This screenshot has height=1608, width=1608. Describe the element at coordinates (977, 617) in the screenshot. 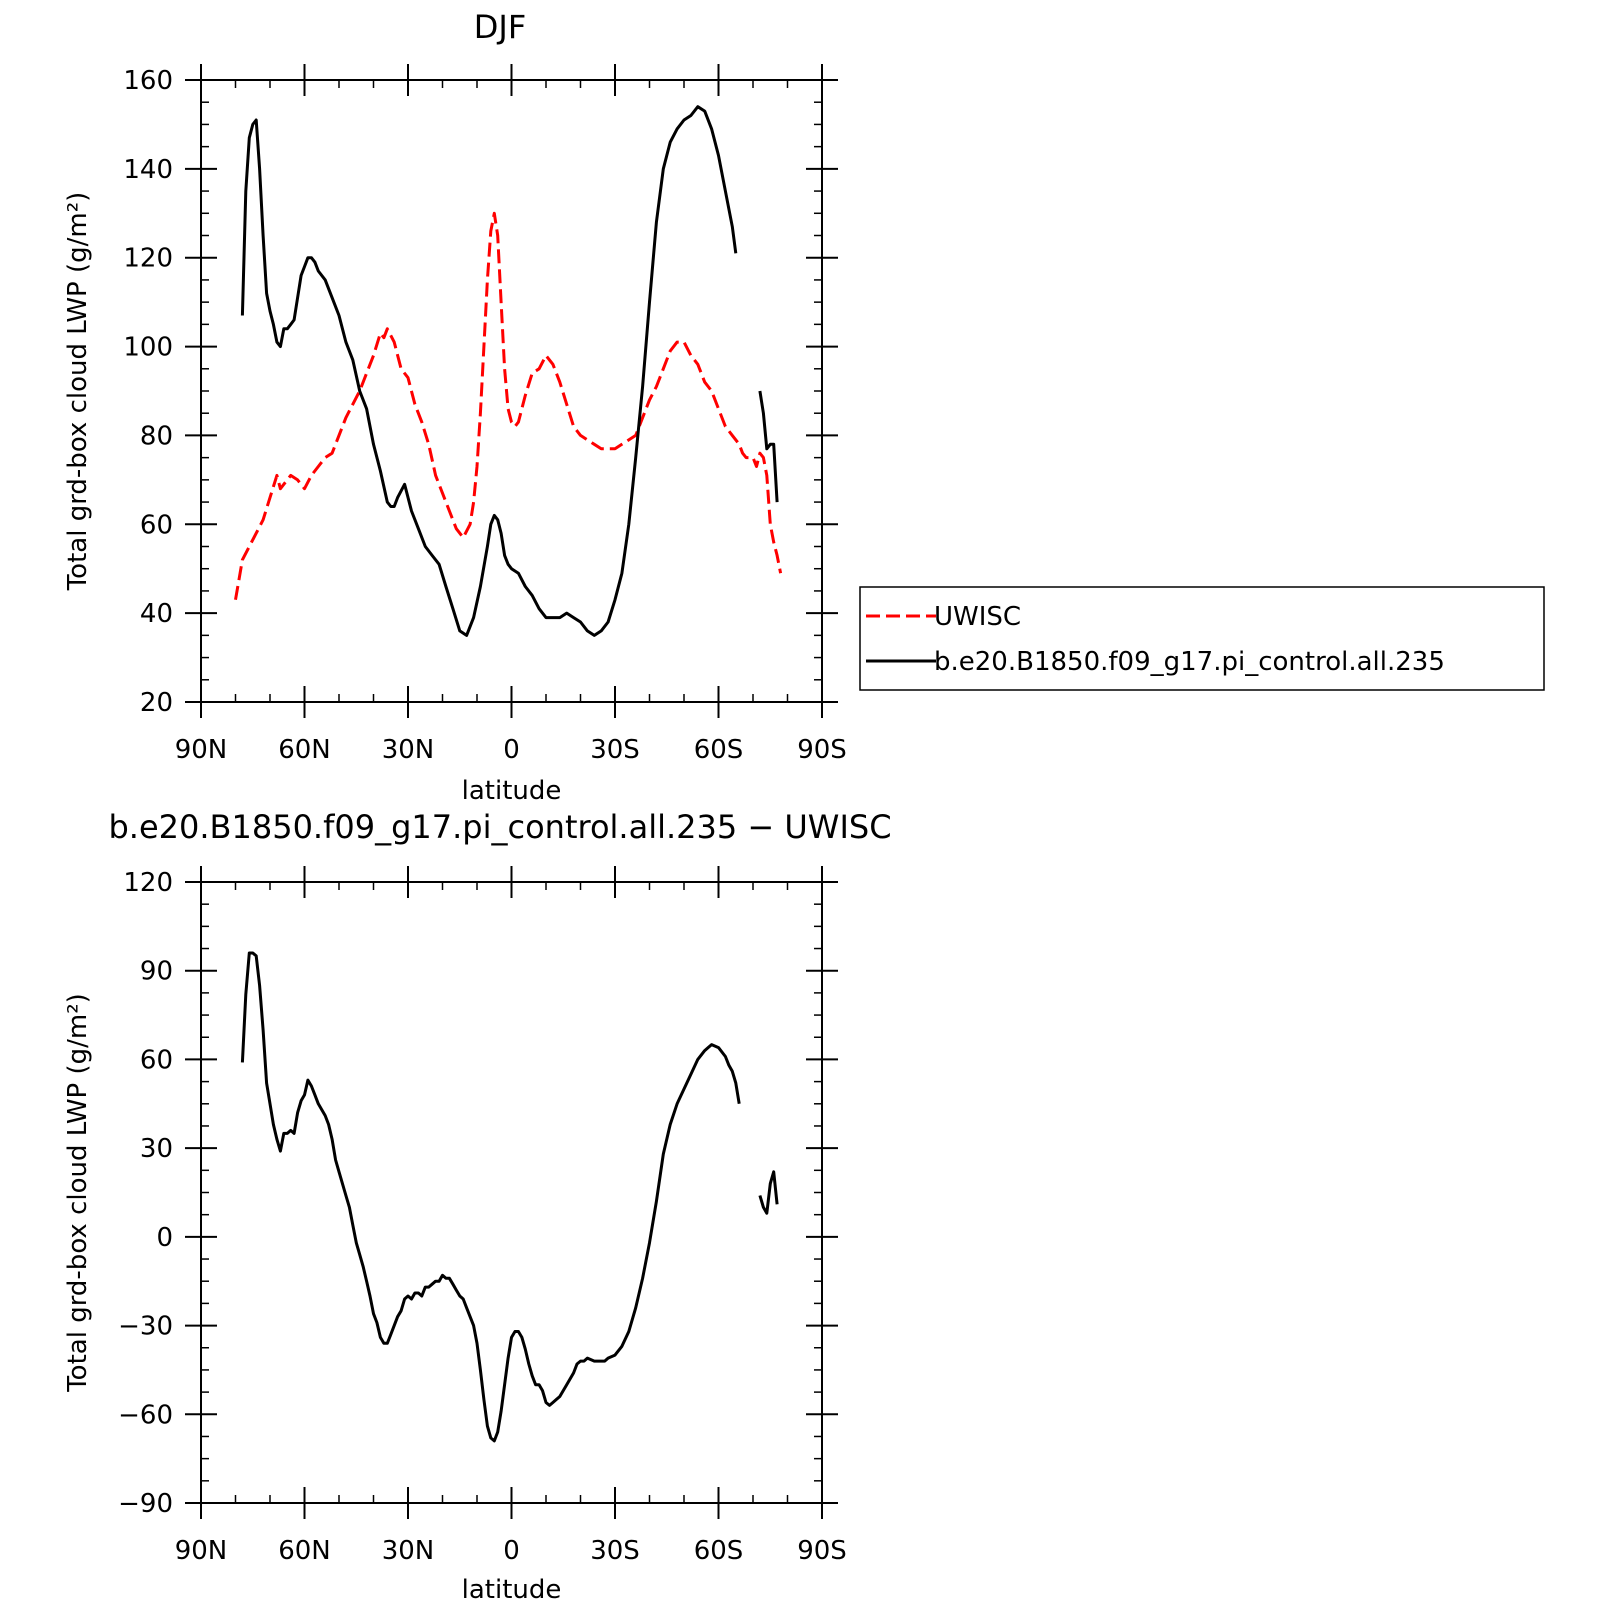

I see `legend-label-uwisc: UWISC` at that location.